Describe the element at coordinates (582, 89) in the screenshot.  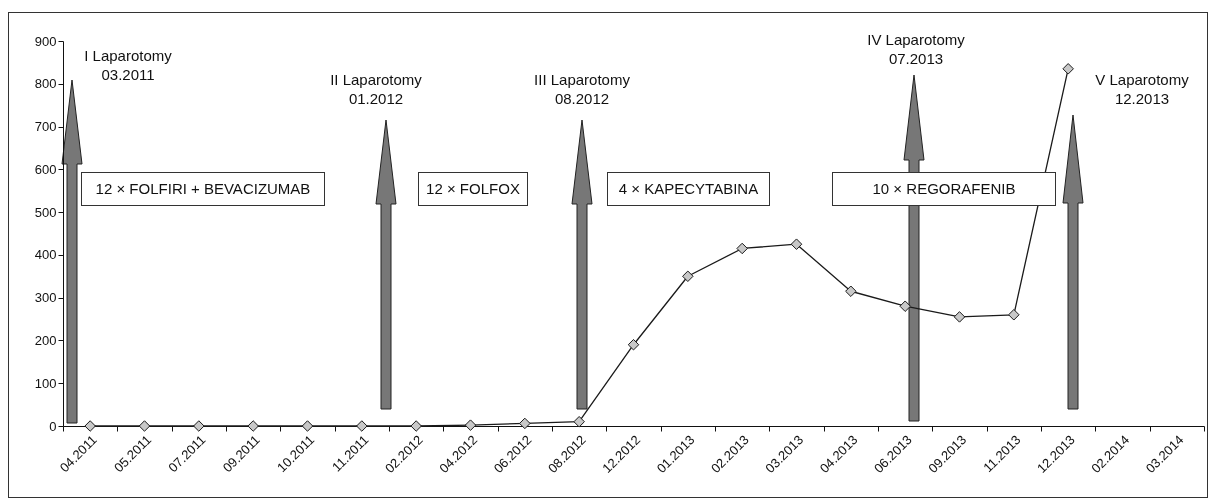
I see `annotation: III Laparotomy 08.2012` at that location.